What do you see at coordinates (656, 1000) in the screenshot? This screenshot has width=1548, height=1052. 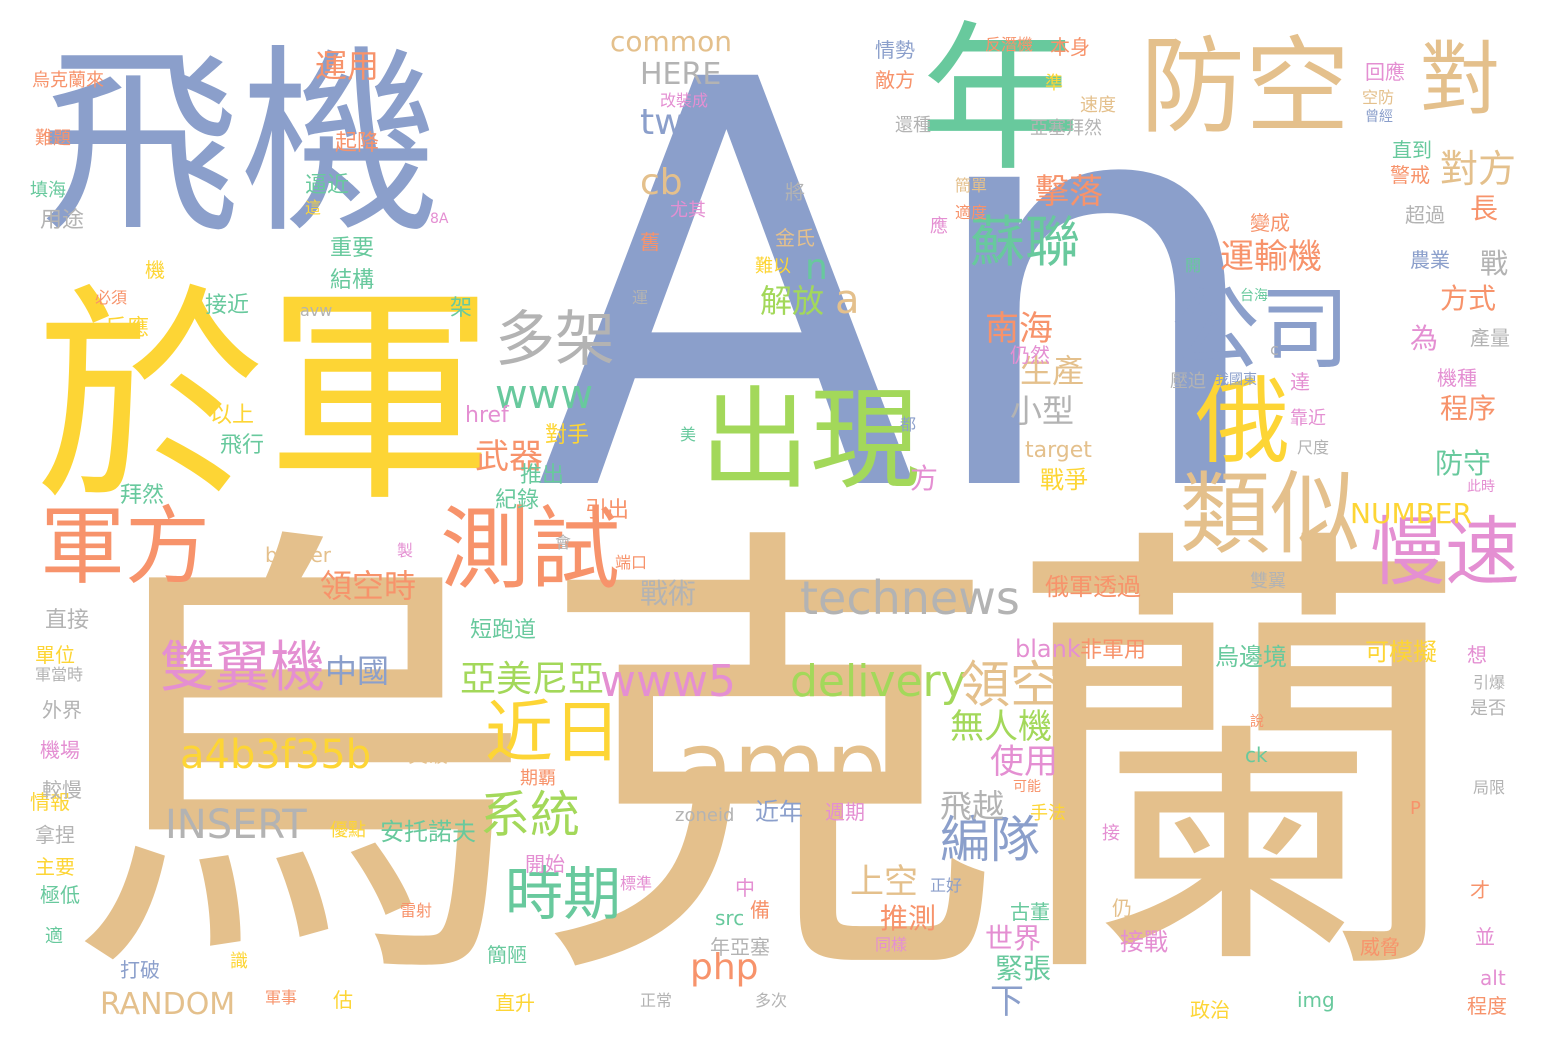 I see `word-174: 正常` at bounding box center [656, 1000].